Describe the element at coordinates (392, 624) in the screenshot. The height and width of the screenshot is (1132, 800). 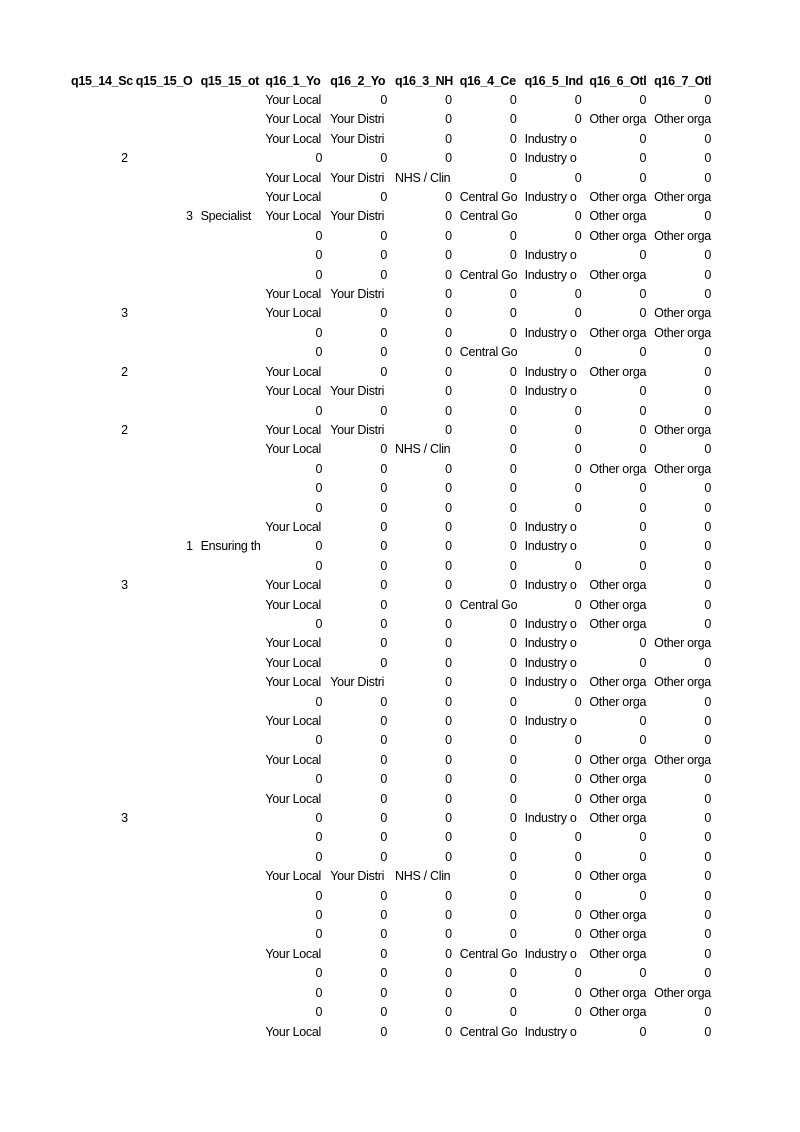
I see `table-row: 0 0 0 0 Industry o Other orga 0` at that location.